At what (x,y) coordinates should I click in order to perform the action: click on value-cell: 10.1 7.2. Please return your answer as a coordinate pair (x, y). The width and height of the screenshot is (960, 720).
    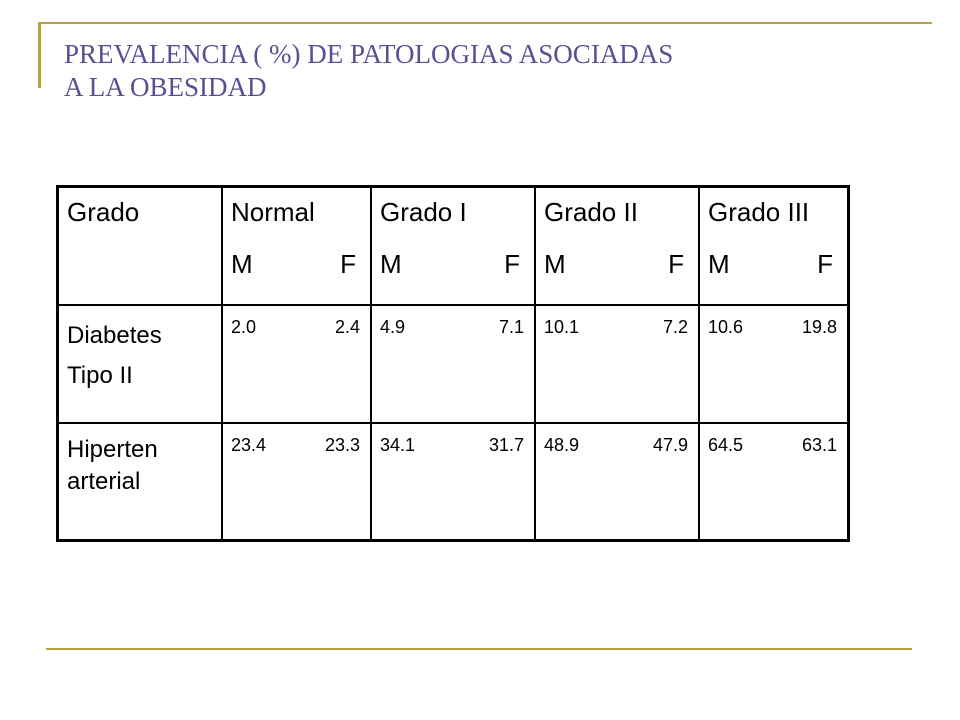
    Looking at the image, I should click on (617, 363).